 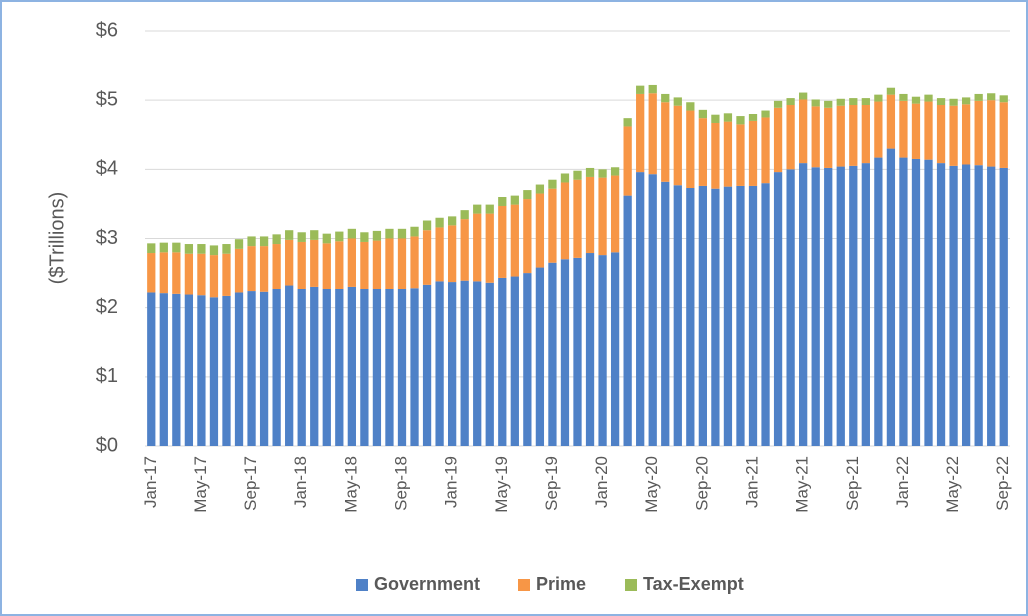 I want to click on y-tick-label: $3, so click(x=107, y=238).